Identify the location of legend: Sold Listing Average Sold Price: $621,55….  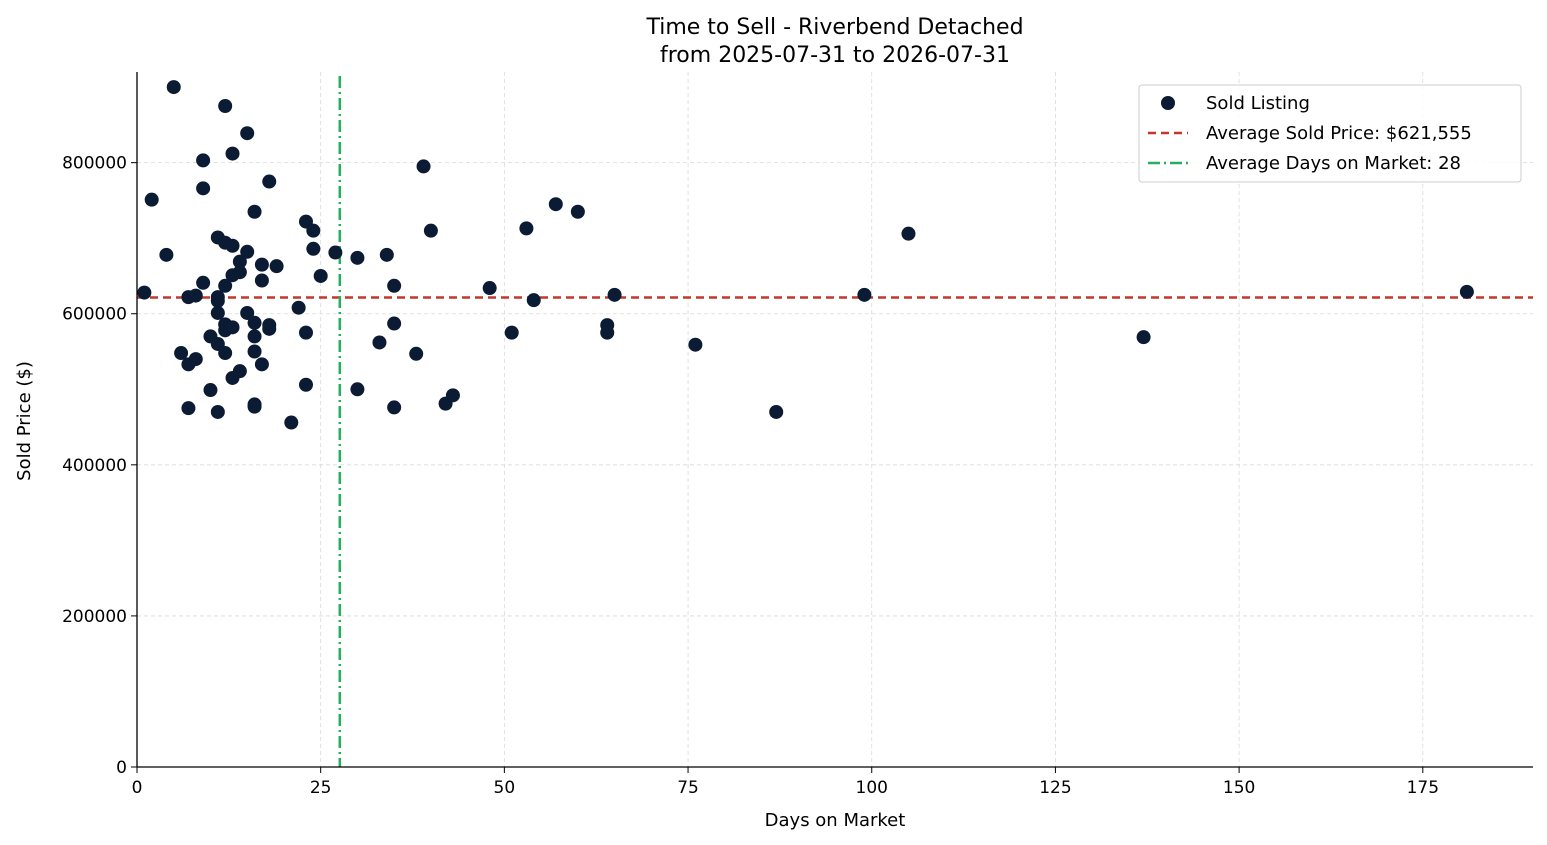
(1330, 133).